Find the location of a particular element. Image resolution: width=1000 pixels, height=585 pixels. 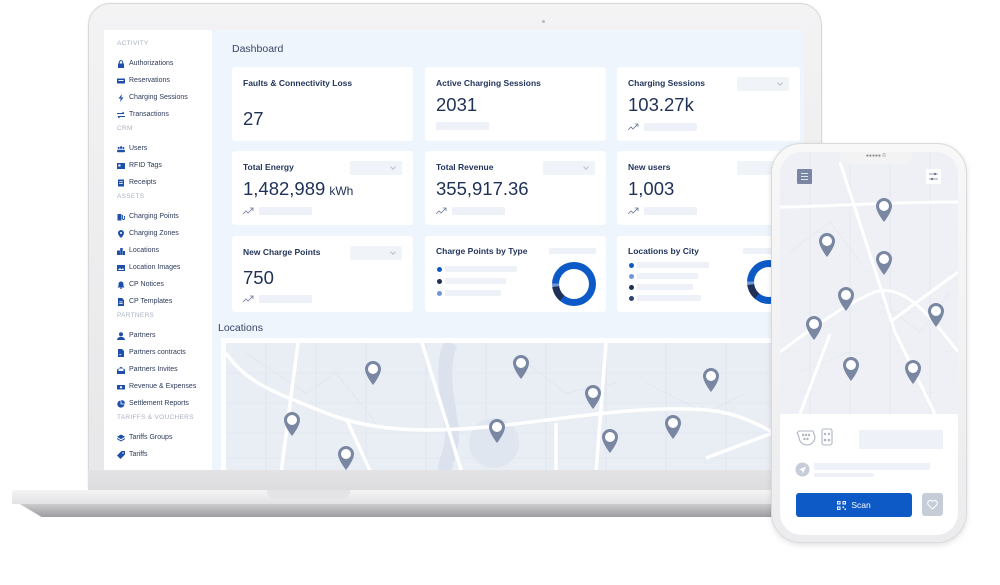

sidebar-item-partners-invites: Partners Invites is located at coordinates (164, 369).